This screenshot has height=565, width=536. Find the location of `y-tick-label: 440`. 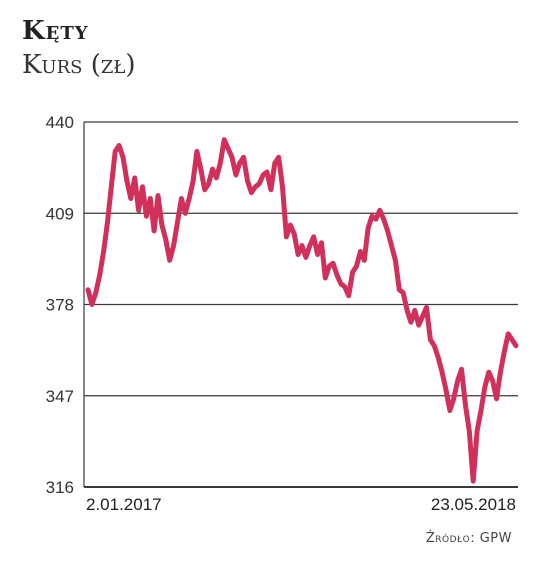

y-tick-label: 440 is located at coordinates (60, 122).